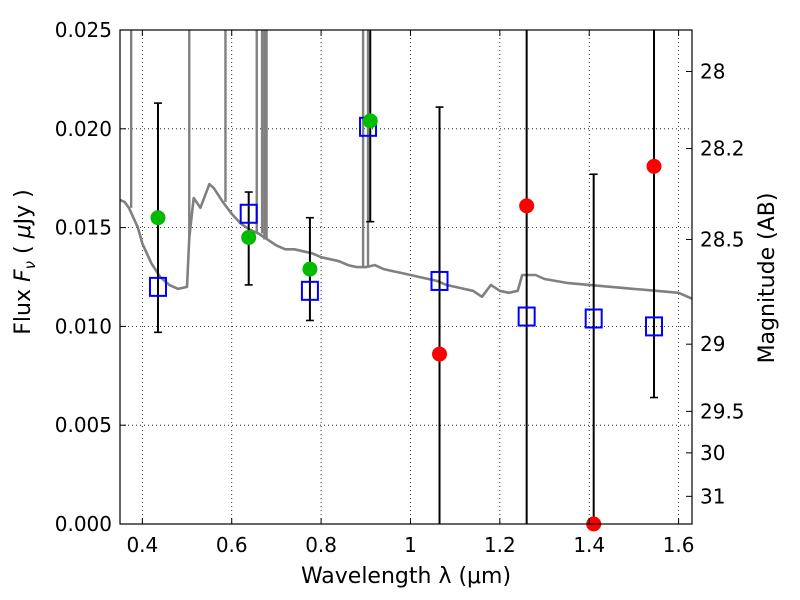  Describe the element at coordinates (722, 239) in the screenshot. I see `y2-tick-label: 28.5` at that location.